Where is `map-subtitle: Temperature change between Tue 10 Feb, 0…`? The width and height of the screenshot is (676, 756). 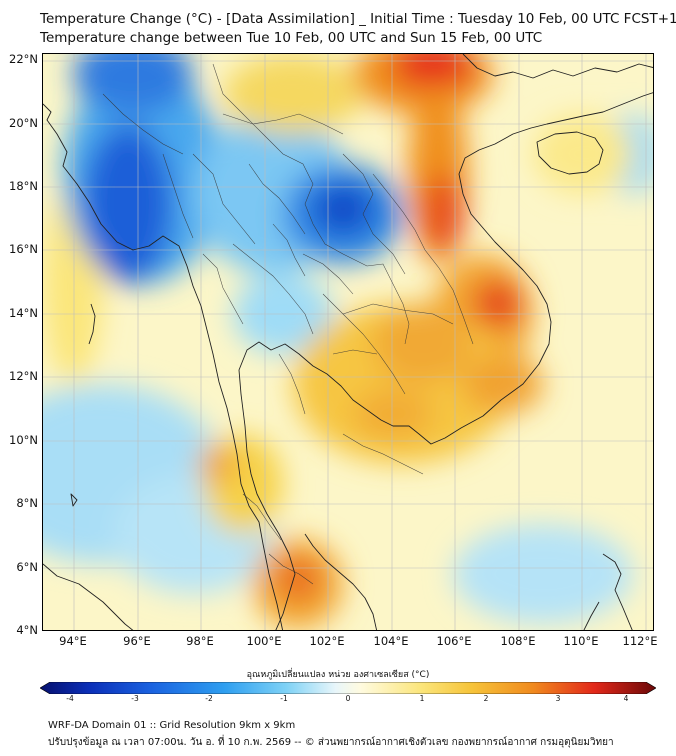
map-subtitle: Temperature change between Tue 10 Feb, 0… is located at coordinates (291, 38).